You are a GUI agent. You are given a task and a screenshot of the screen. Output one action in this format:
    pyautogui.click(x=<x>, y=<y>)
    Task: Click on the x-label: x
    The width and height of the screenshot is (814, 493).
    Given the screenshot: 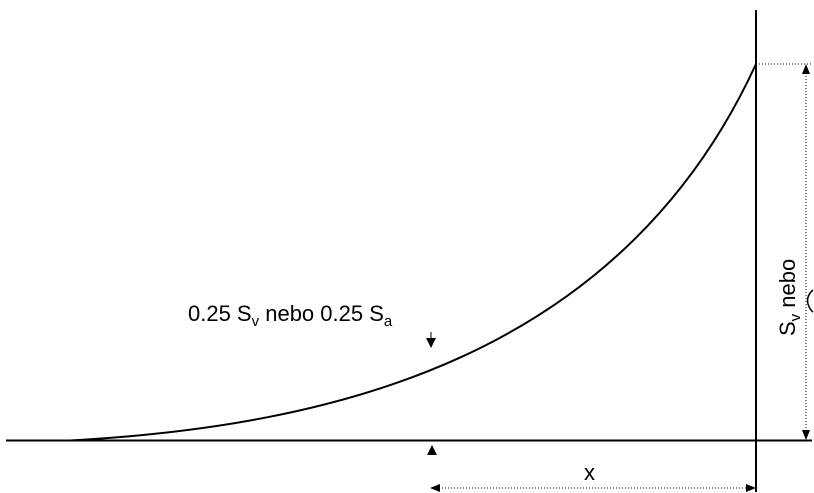 What is the action you would take?
    pyautogui.click(x=589, y=472)
    